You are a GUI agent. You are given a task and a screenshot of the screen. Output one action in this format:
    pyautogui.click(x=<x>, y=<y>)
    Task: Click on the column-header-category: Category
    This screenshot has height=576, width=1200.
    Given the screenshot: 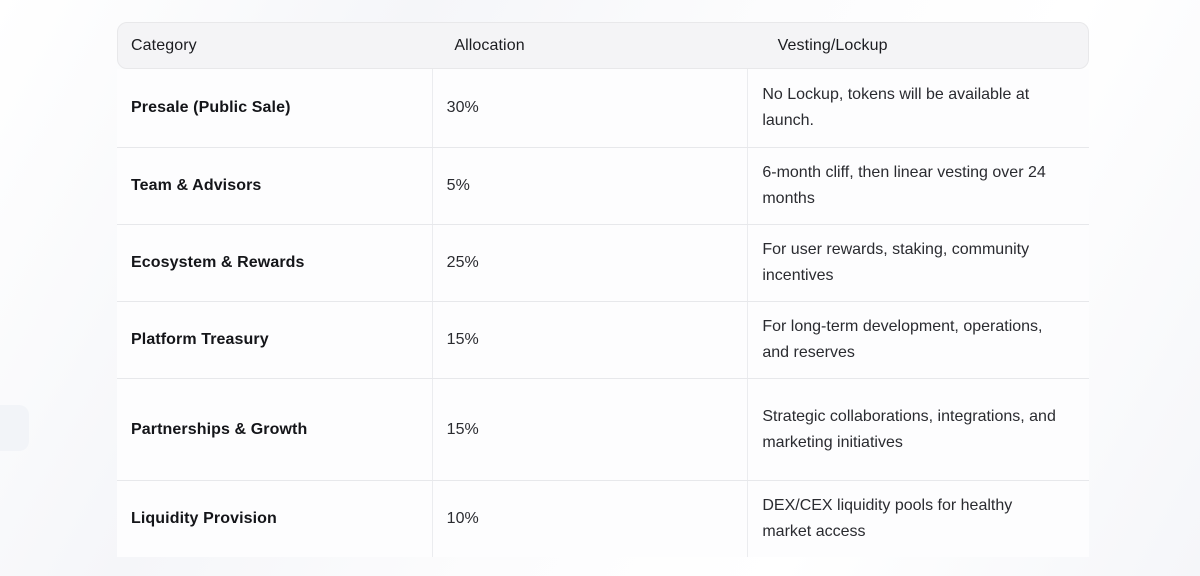 What is the action you would take?
    pyautogui.click(x=164, y=45)
    